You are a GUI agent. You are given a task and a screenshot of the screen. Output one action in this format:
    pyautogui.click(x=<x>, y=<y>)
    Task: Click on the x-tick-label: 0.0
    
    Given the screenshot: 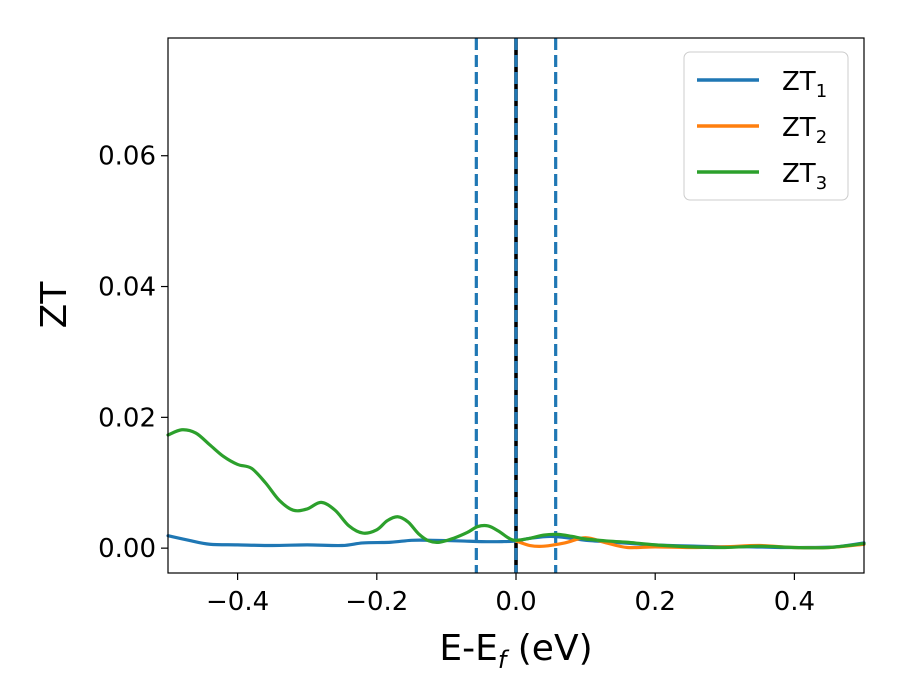 What is the action you would take?
    pyautogui.click(x=515, y=602)
    